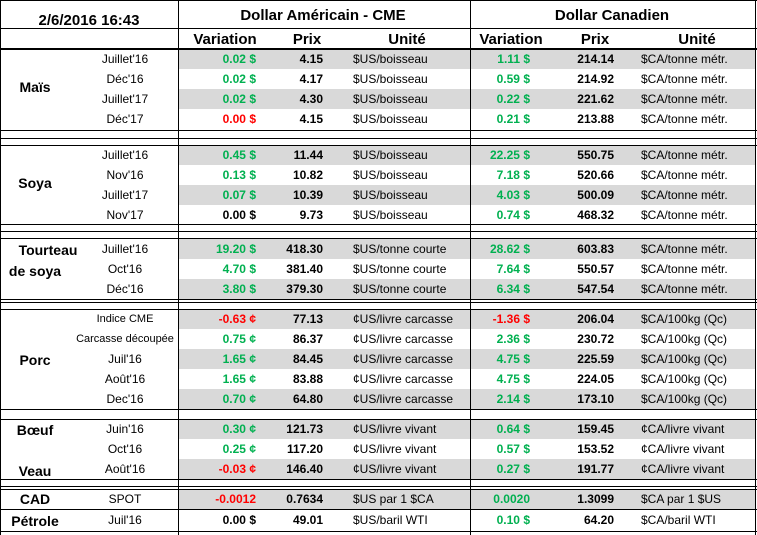 This screenshot has width=757, height=535. Describe the element at coordinates (35, 499) in the screenshot. I see `group-label: CAD` at that location.